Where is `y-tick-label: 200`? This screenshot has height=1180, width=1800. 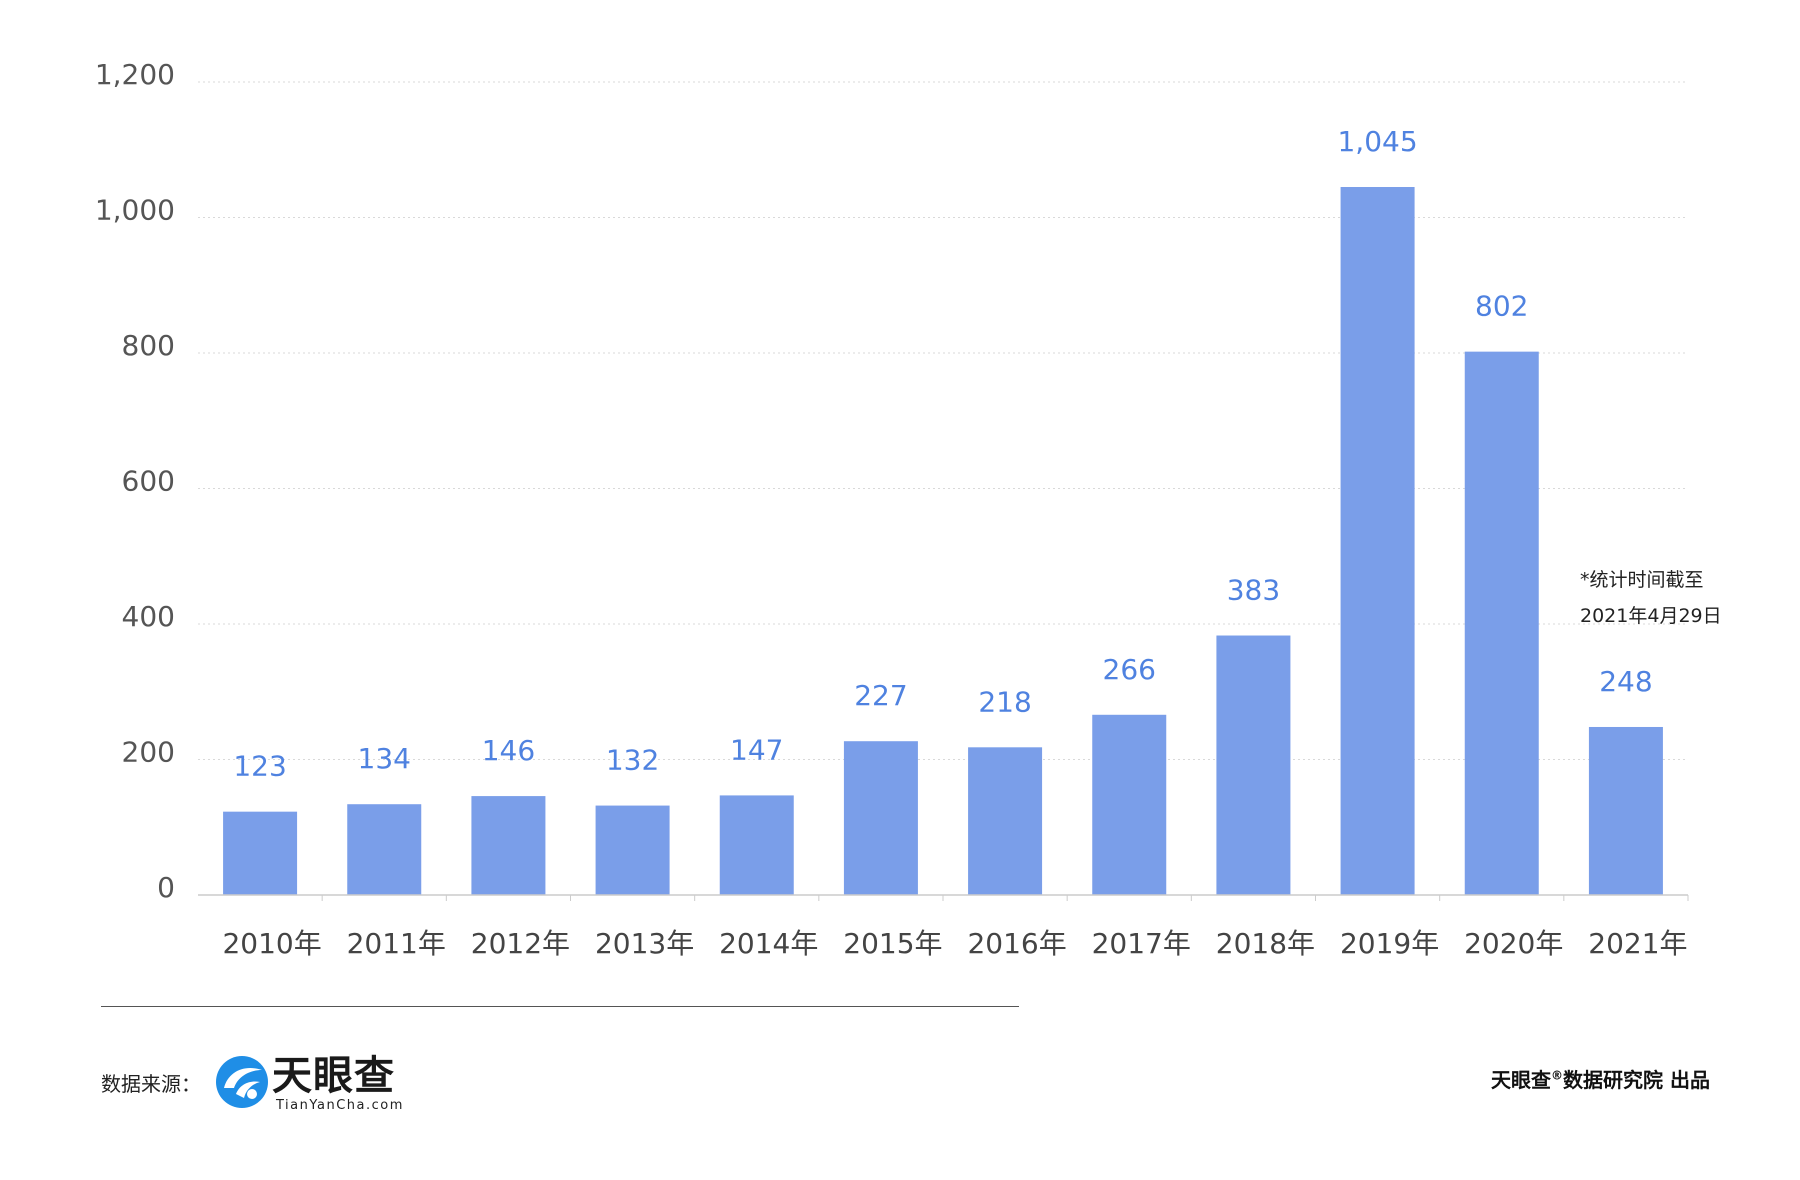
y-tick-label: 200 is located at coordinates (148, 752).